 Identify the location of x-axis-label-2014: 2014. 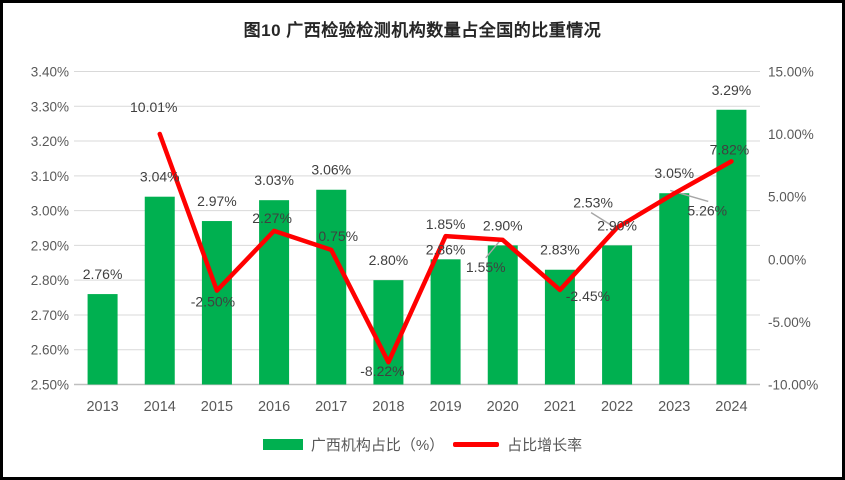
(160, 407).